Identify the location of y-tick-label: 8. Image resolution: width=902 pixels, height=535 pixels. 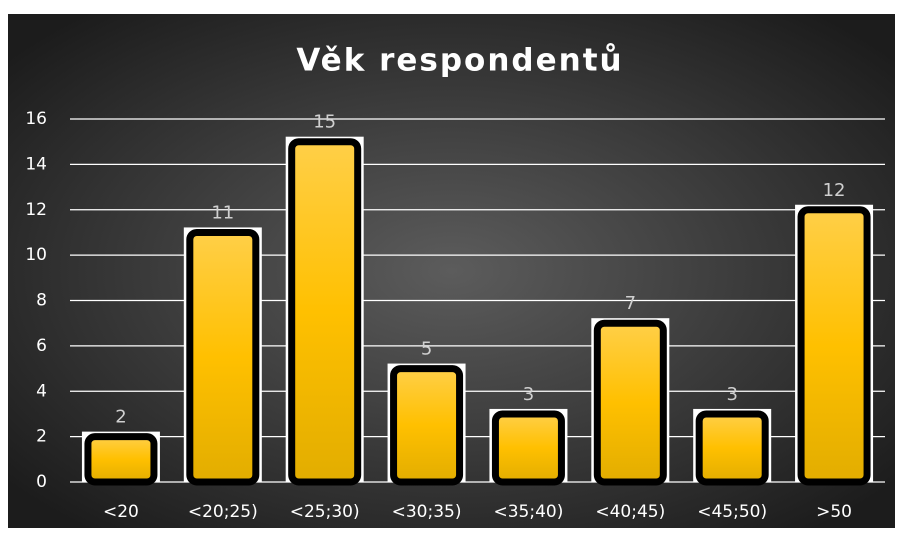
(41, 301).